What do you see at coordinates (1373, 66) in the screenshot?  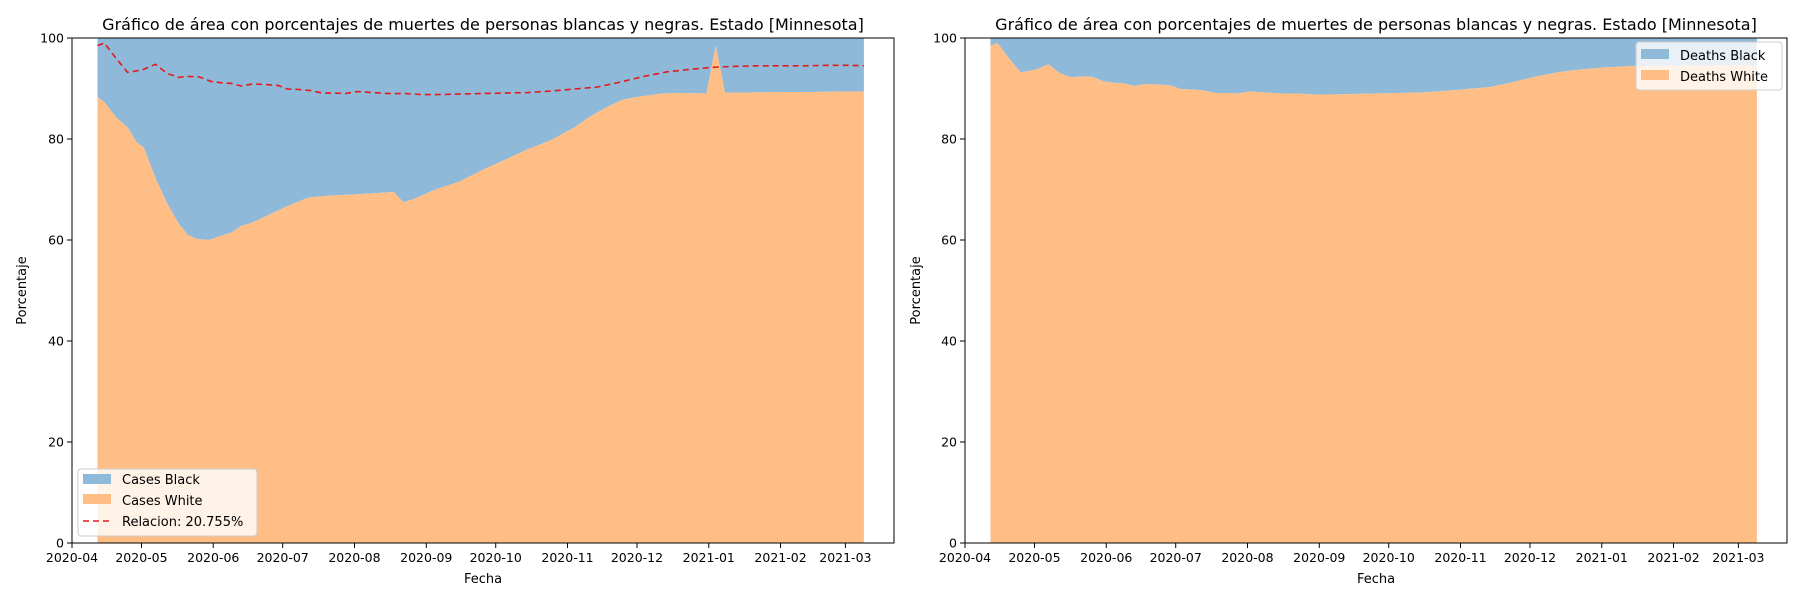 I see `deaths-black-area` at bounding box center [1373, 66].